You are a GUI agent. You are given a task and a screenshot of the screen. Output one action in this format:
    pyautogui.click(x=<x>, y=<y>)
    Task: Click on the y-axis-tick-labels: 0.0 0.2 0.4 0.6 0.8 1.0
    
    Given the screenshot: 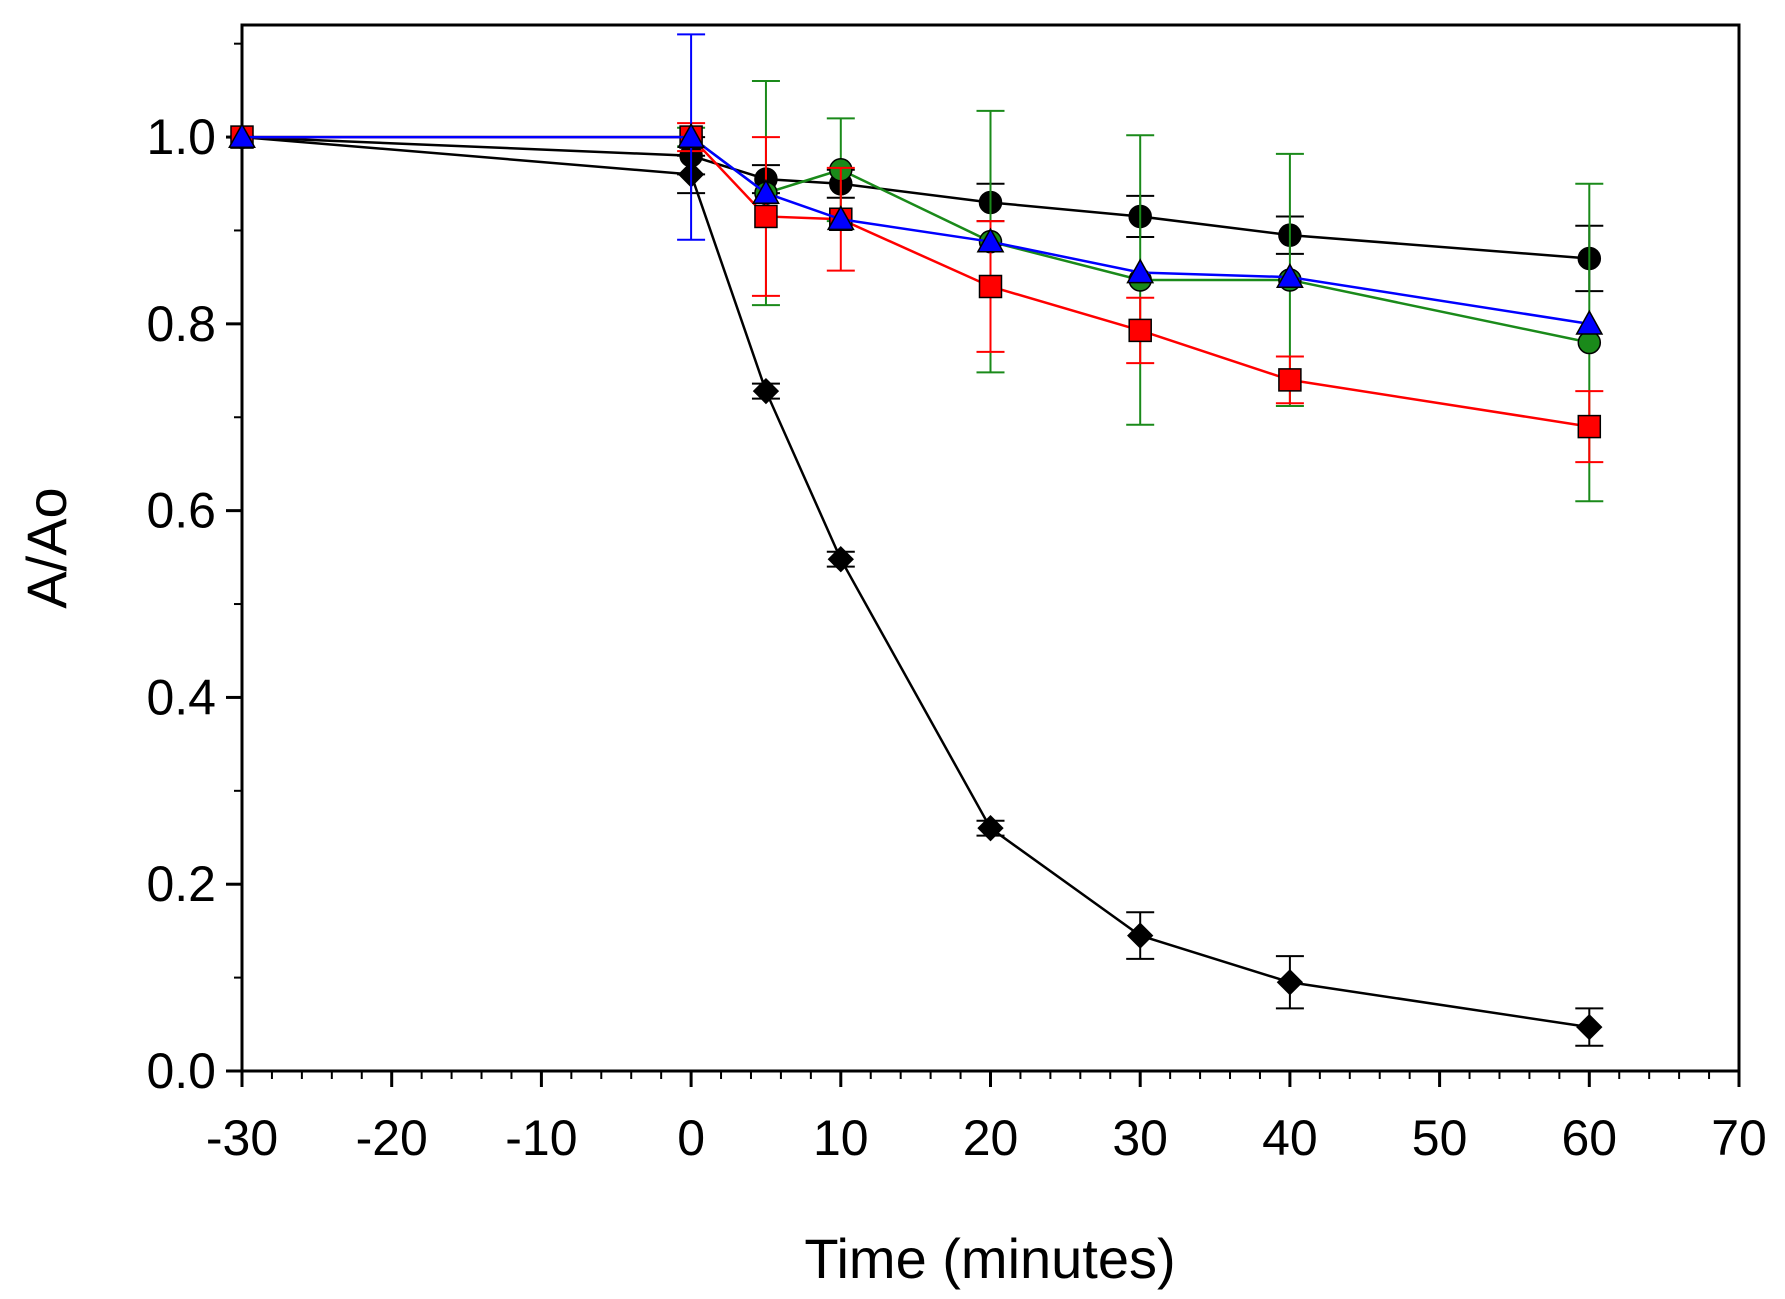 What is the action you would take?
    pyautogui.click(x=181, y=604)
    